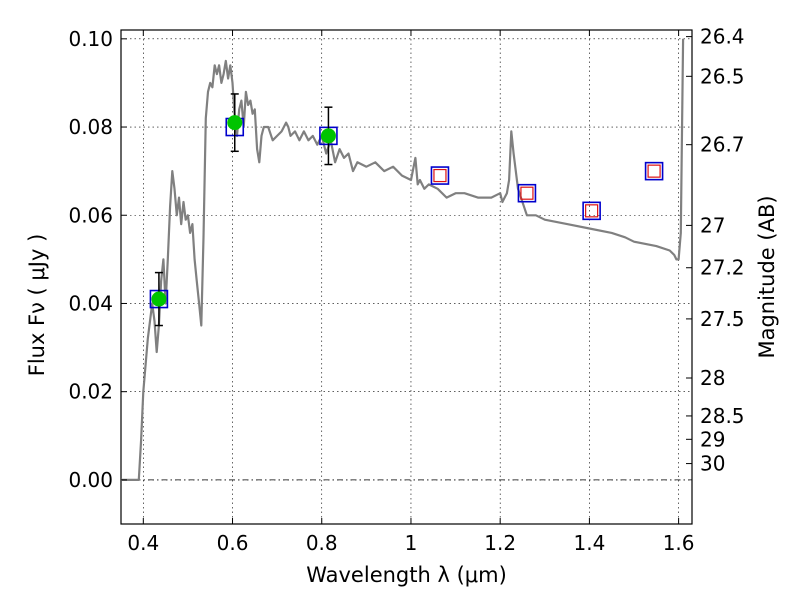  What do you see at coordinates (90, 215) in the screenshot?
I see `y-tick-label: 0.06` at bounding box center [90, 215].